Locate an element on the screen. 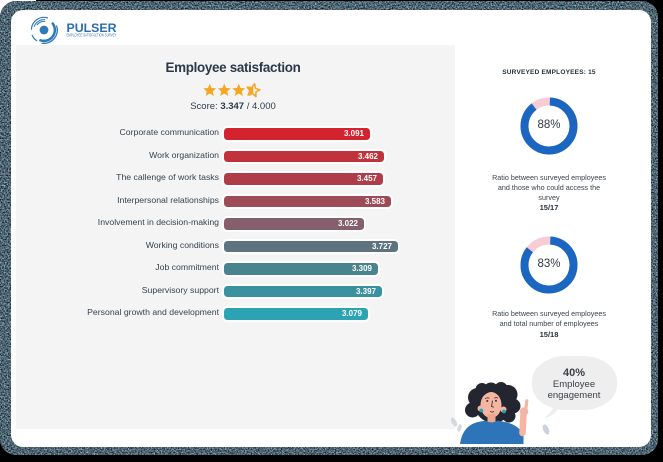 Image resolution: width=663 pixels, height=462 pixels. svg-text: EMPLOYEE SATISFACTION SURVEY is located at coordinates (92, 35).